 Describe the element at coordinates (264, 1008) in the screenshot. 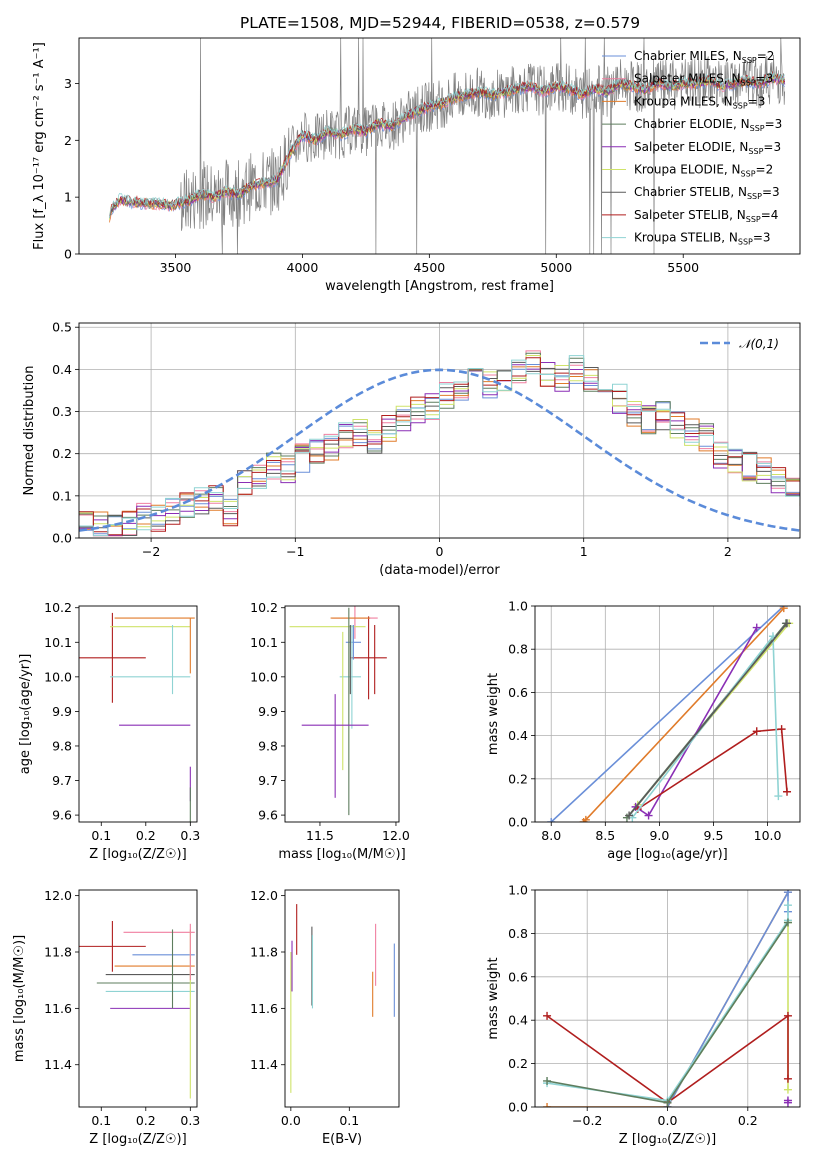

I see `y-tick-label: 11.6` at that location.